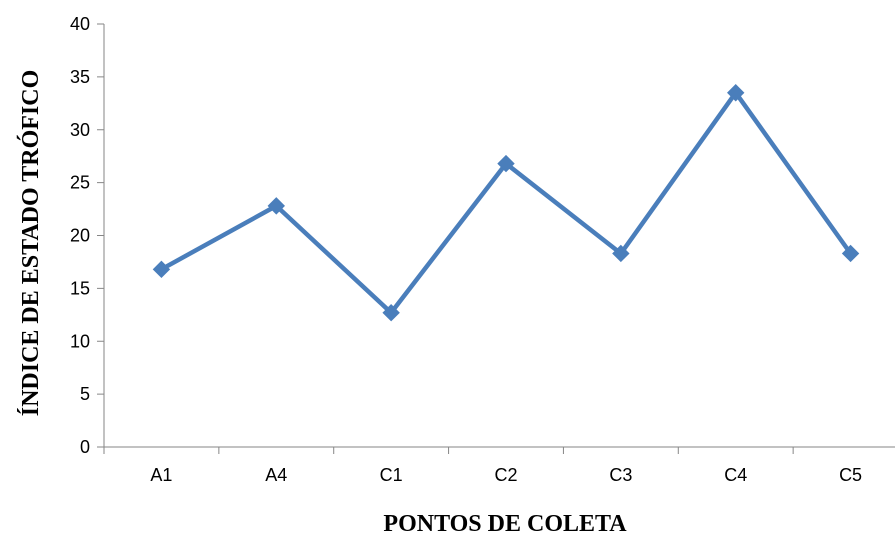 Image resolution: width=895 pixels, height=533 pixels. What do you see at coordinates (505, 475) in the screenshot?
I see `x-tick-label: C2` at bounding box center [505, 475].